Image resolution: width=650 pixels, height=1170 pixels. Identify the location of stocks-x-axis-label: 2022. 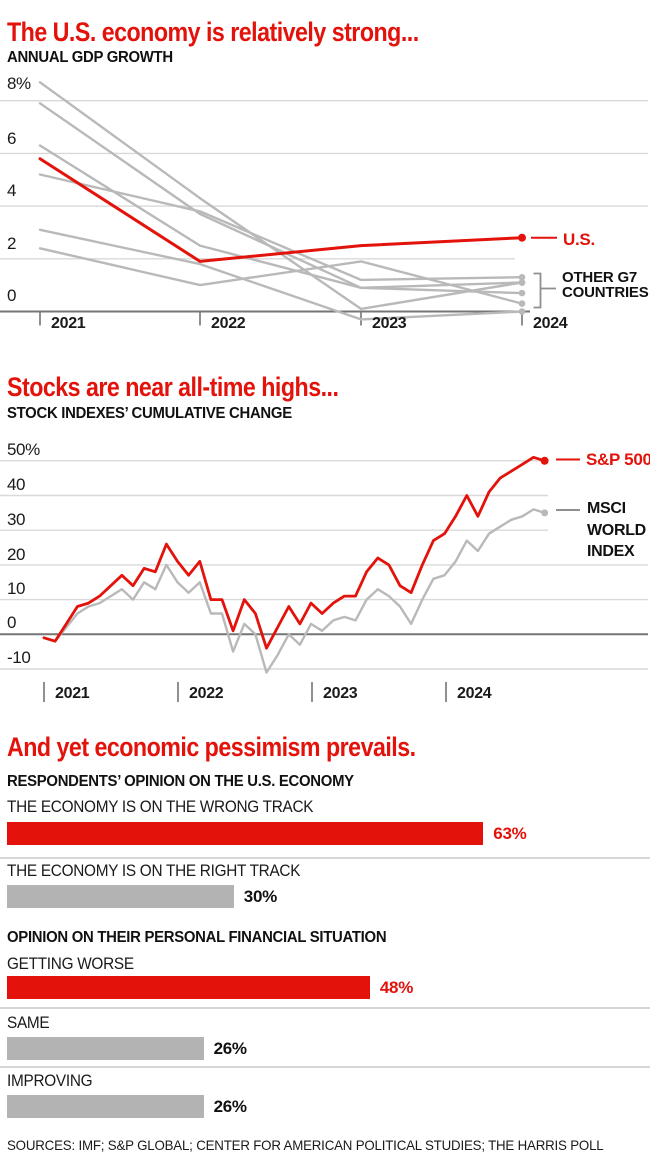
(206, 693).